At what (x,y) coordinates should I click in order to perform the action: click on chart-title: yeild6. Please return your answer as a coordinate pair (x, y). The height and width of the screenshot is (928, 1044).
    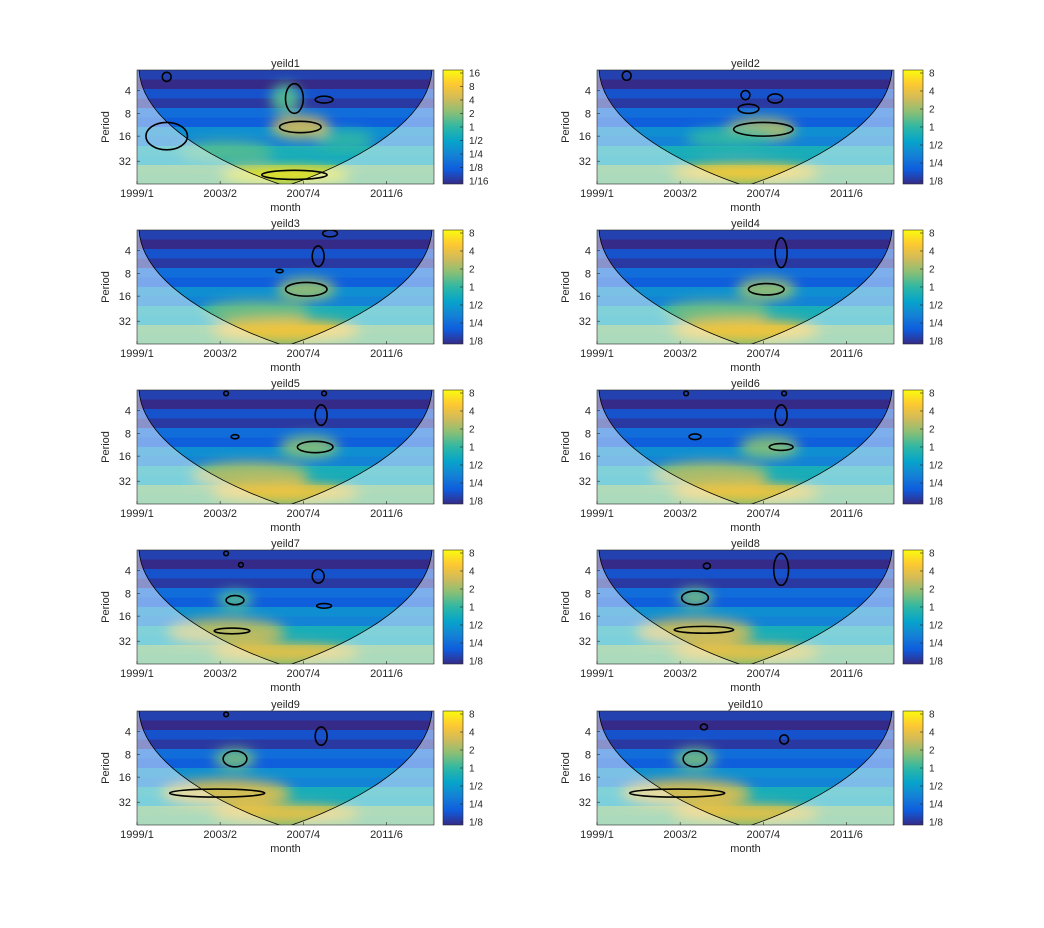
    Looking at the image, I should click on (745, 384).